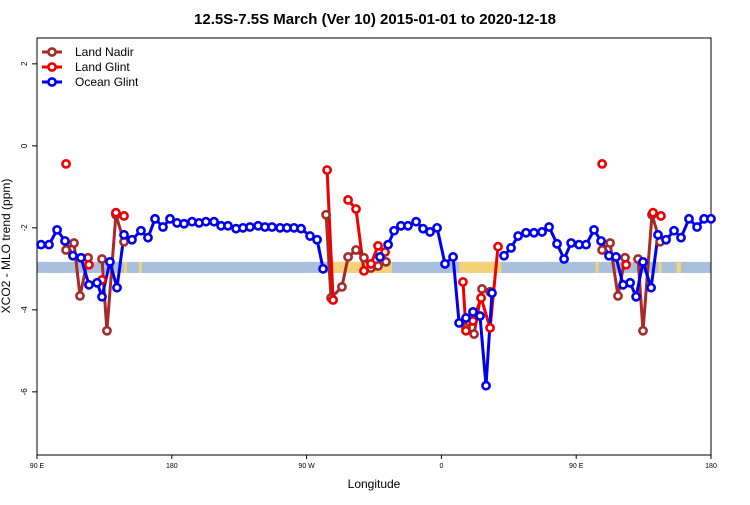 Image resolution: width=750 pixels, height=505 pixels. What do you see at coordinates (24, 228) in the screenshot?
I see `y-tick-label: -2` at bounding box center [24, 228].